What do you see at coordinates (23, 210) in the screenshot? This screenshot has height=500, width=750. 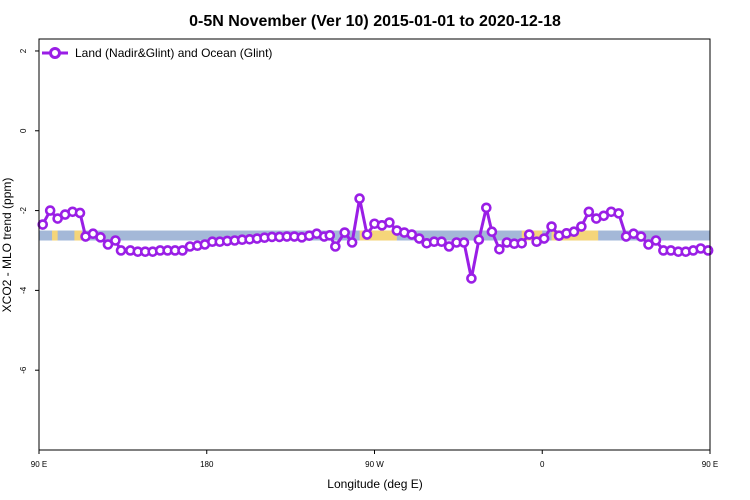 I see `y-tick-label: -2` at bounding box center [23, 210].